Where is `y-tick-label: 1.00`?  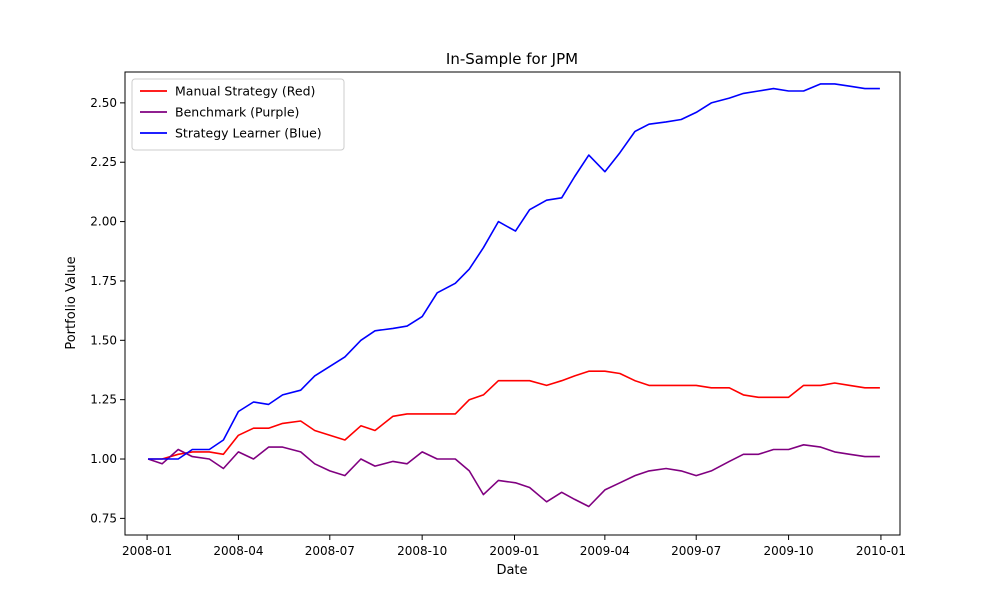 y-tick-label: 1.00 is located at coordinates (103, 459).